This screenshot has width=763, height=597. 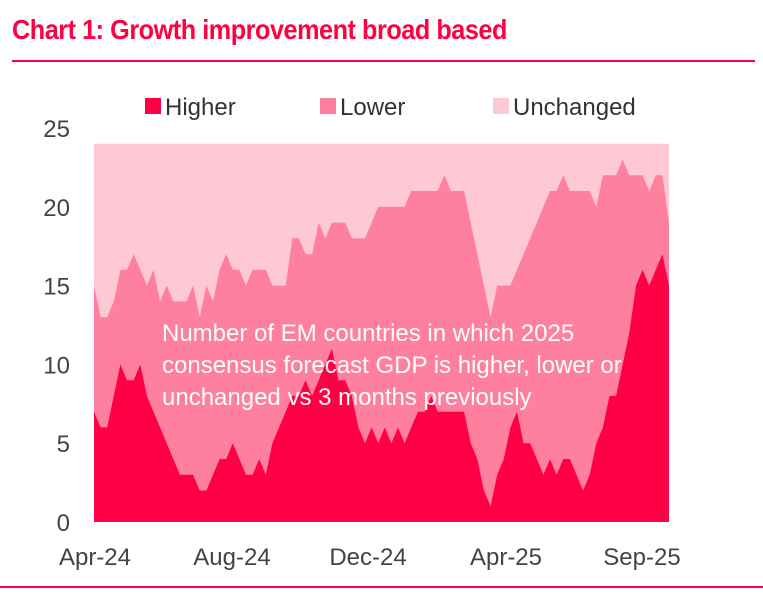 What do you see at coordinates (56, 365) in the screenshot?
I see `y-tick-label: 10` at bounding box center [56, 365].